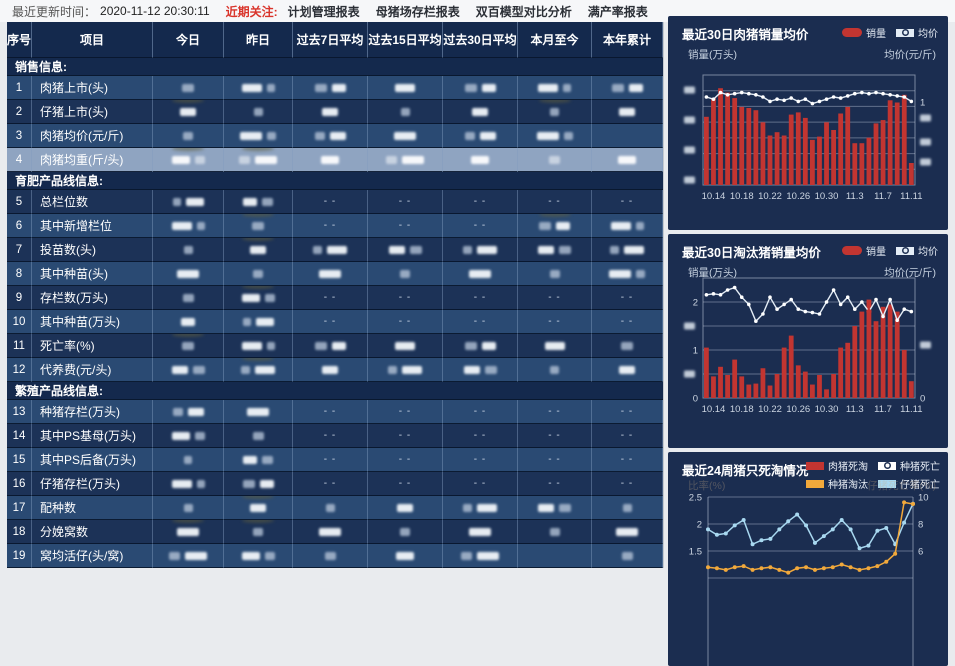 The image size is (955, 666). I want to click on section-header: 育肥产品线信息:, so click(335, 181).